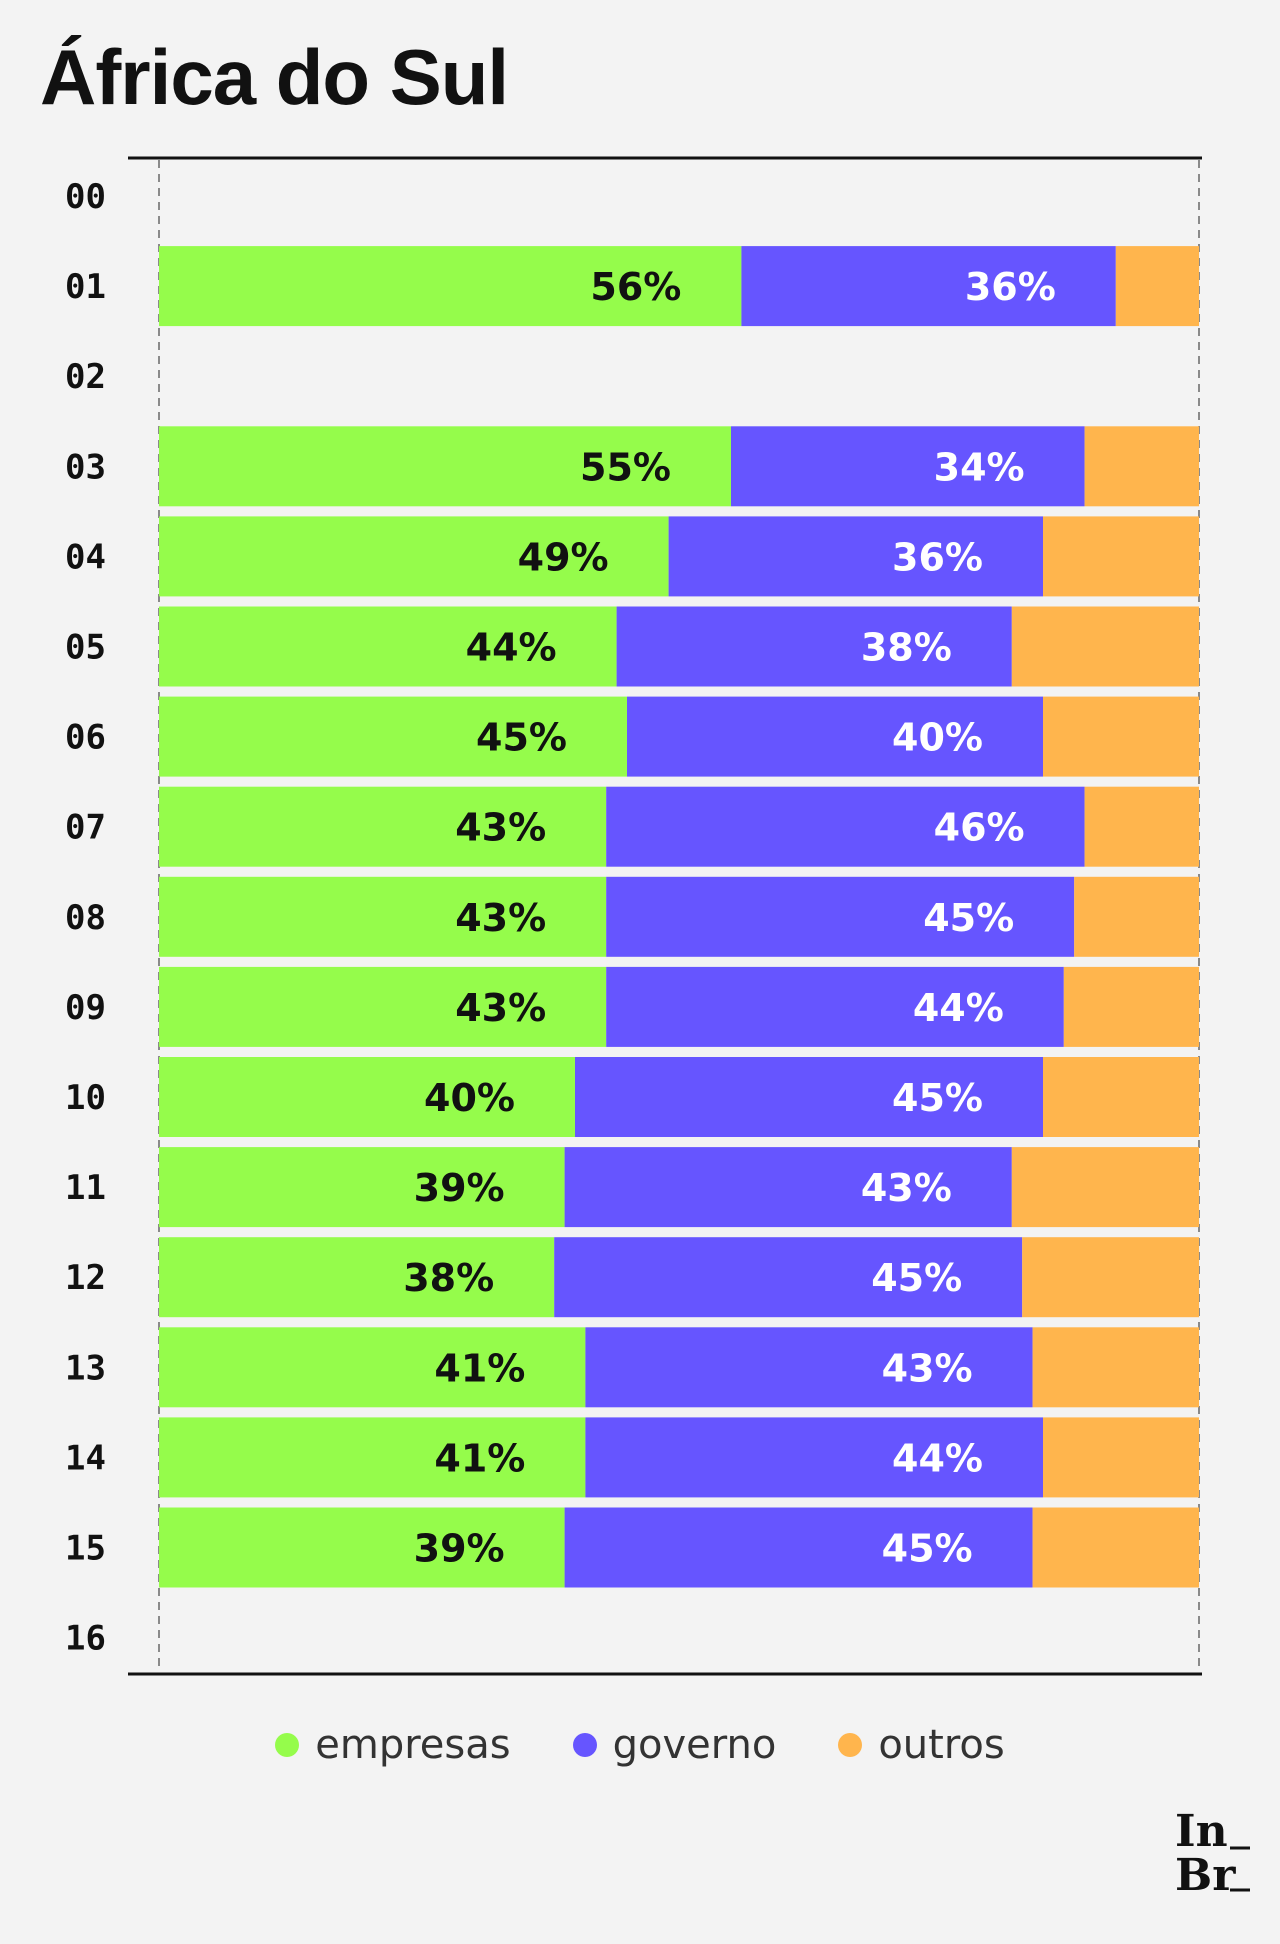 The width and height of the screenshot is (1280, 1944). Describe the element at coordinates (906, 1188) in the screenshot. I see `data-label-governo-11: 43%` at that location.